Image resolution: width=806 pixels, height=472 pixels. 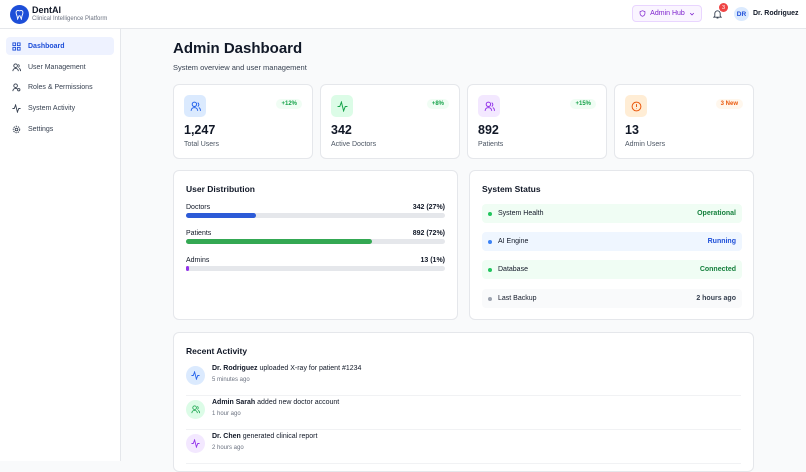 What do you see at coordinates (612, 213) in the screenshot?
I see `status-item: System Health Operational` at bounding box center [612, 213].